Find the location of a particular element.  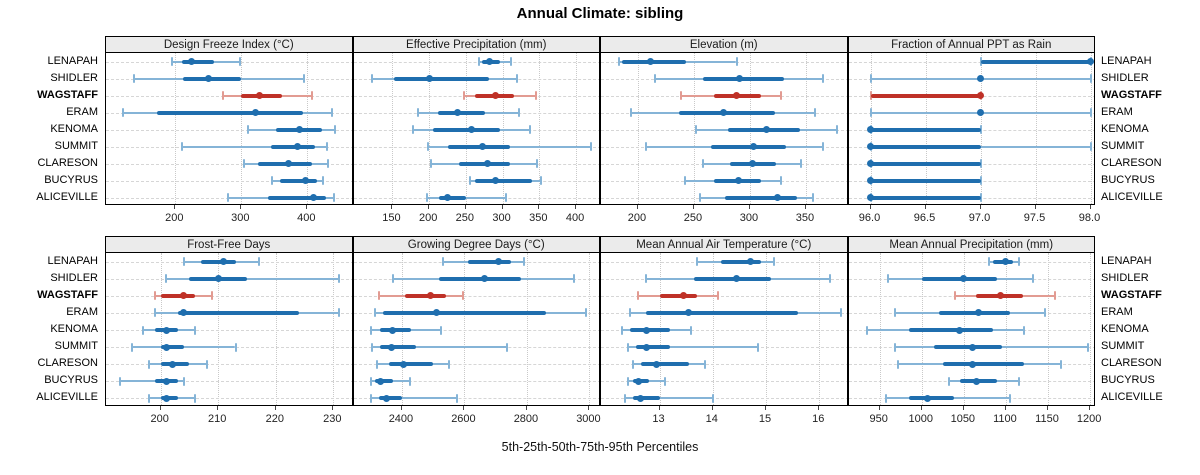

axis-tick-label: 350 is located at coordinates (805, 218).